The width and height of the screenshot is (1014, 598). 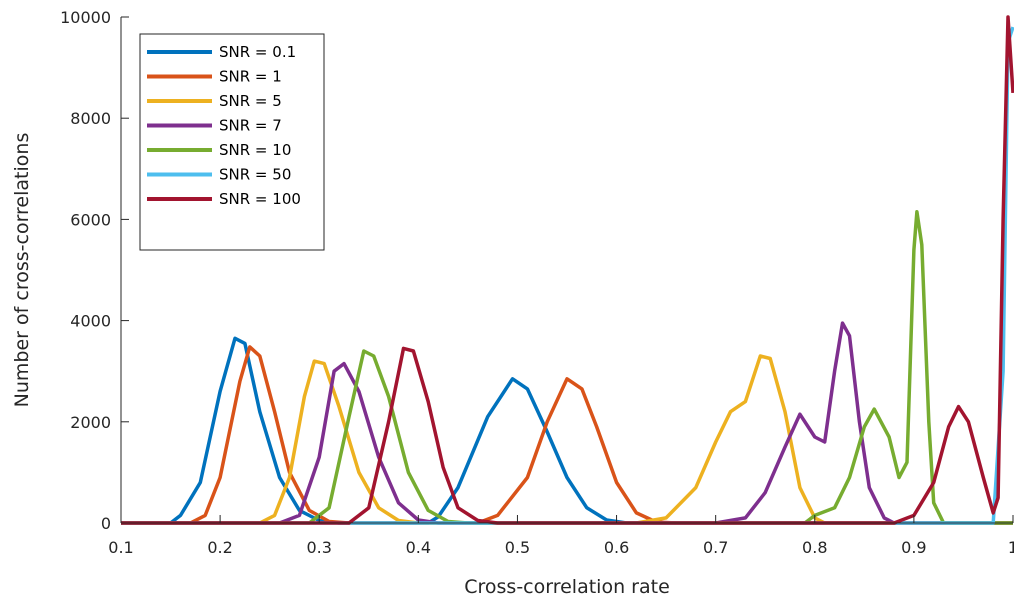 I want to click on legend-label-0: SNR = 0.1, so click(x=257, y=52).